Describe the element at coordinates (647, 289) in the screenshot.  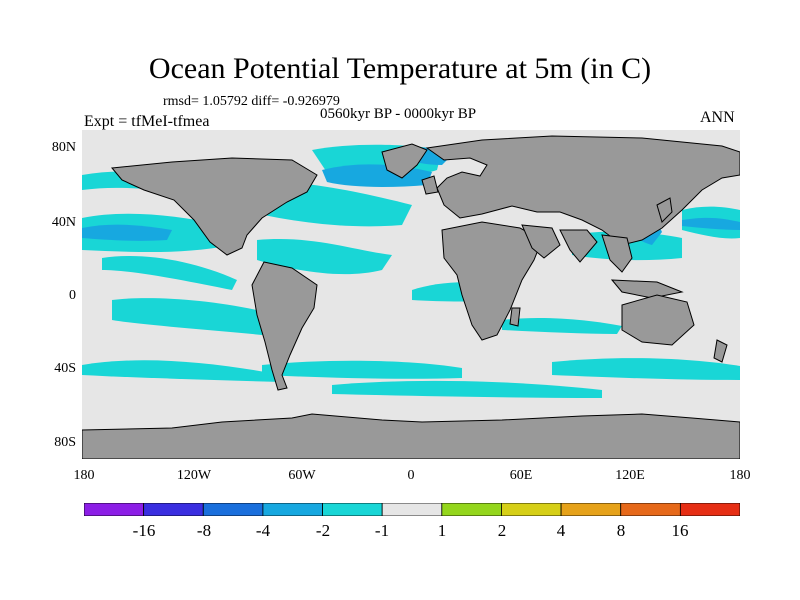
I see `indonesia` at that location.